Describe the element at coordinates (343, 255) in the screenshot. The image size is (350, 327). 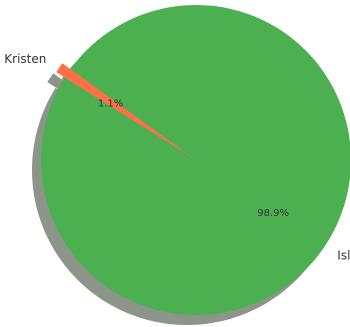
I see `slice-label-islam: Islam` at that location.